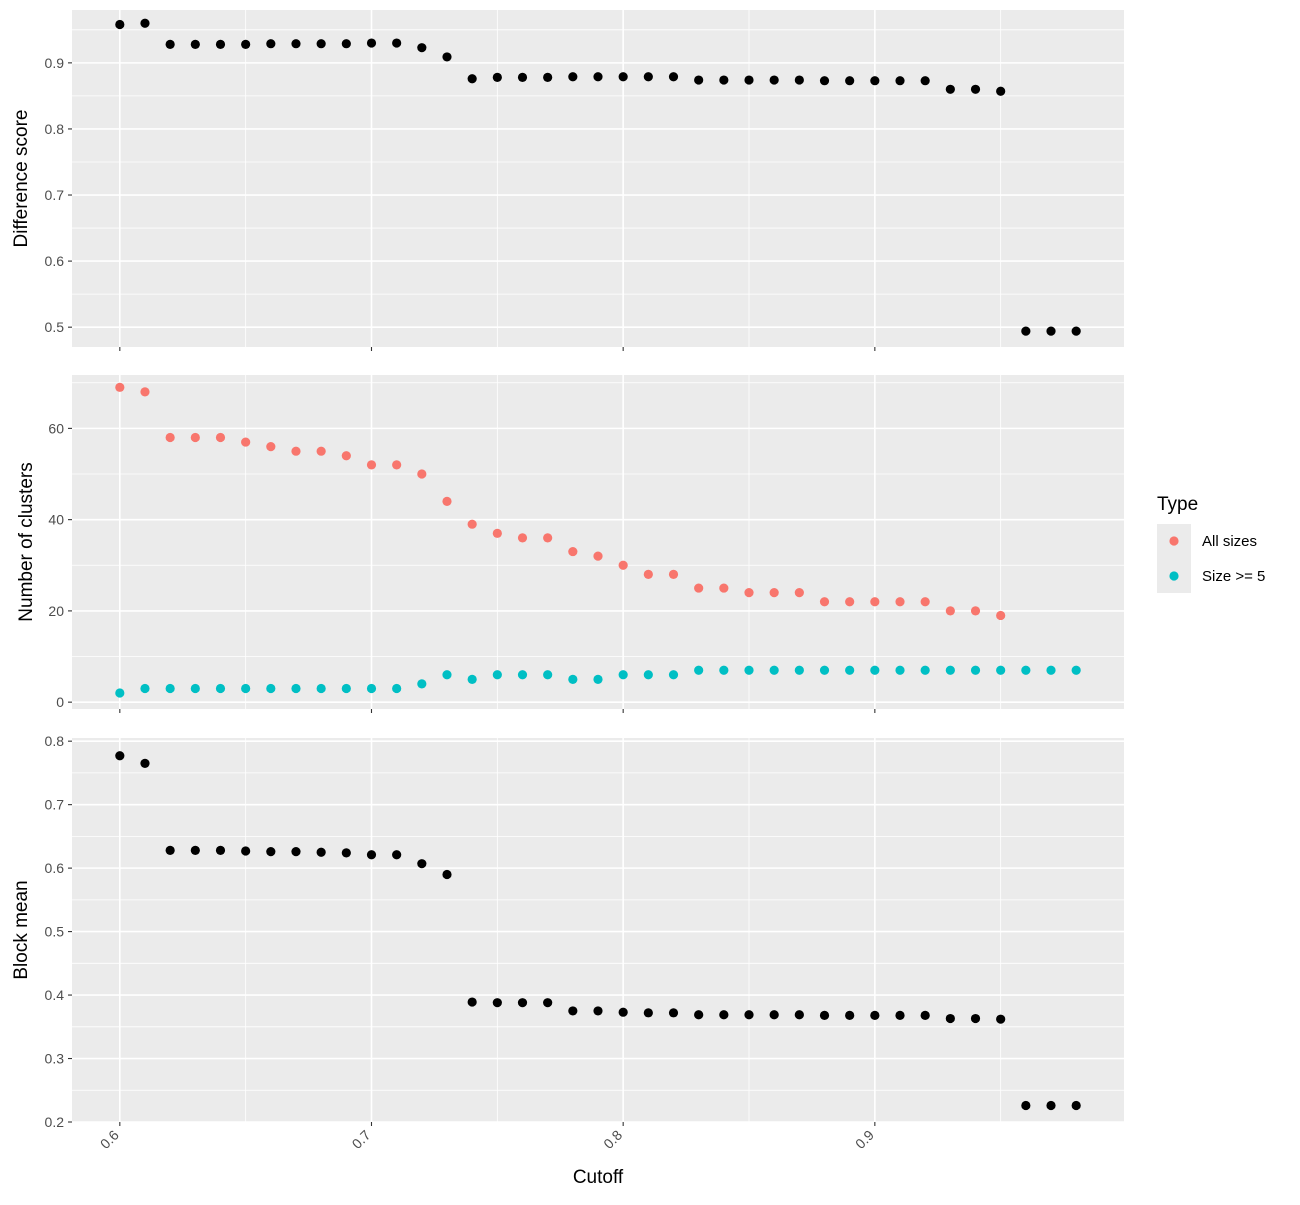 Image resolution: width=1300 pixels, height=1205 pixels. Describe the element at coordinates (109, 1139) in the screenshot. I see `x-tick-label: 0.6` at that location.